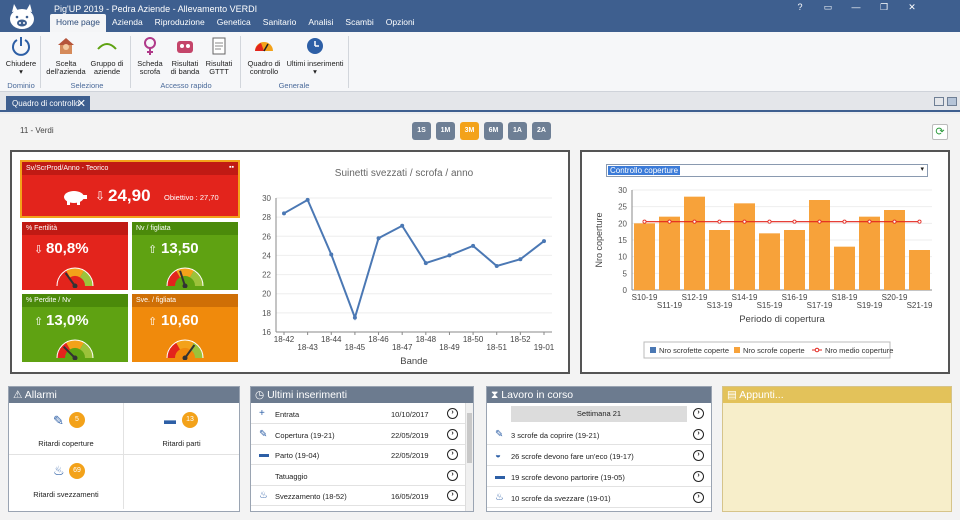  I want to click on recent-row: ♨ Svezzamento (18-52) 16/05/2019 ›, so click(358, 496).